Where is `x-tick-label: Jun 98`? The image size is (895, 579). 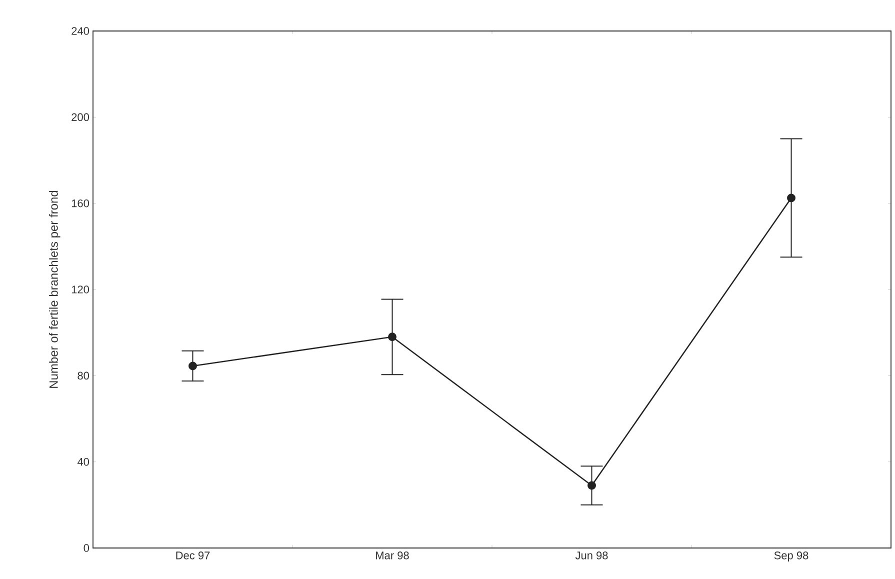
x-tick-label: Jun 98 is located at coordinates (591, 556).